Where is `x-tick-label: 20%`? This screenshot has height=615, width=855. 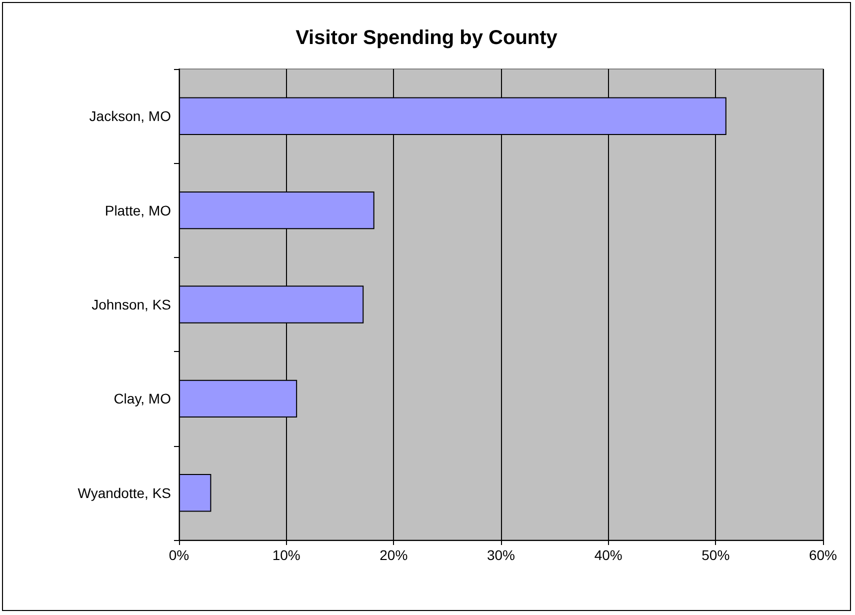
x-tick-label: 20% is located at coordinates (394, 555).